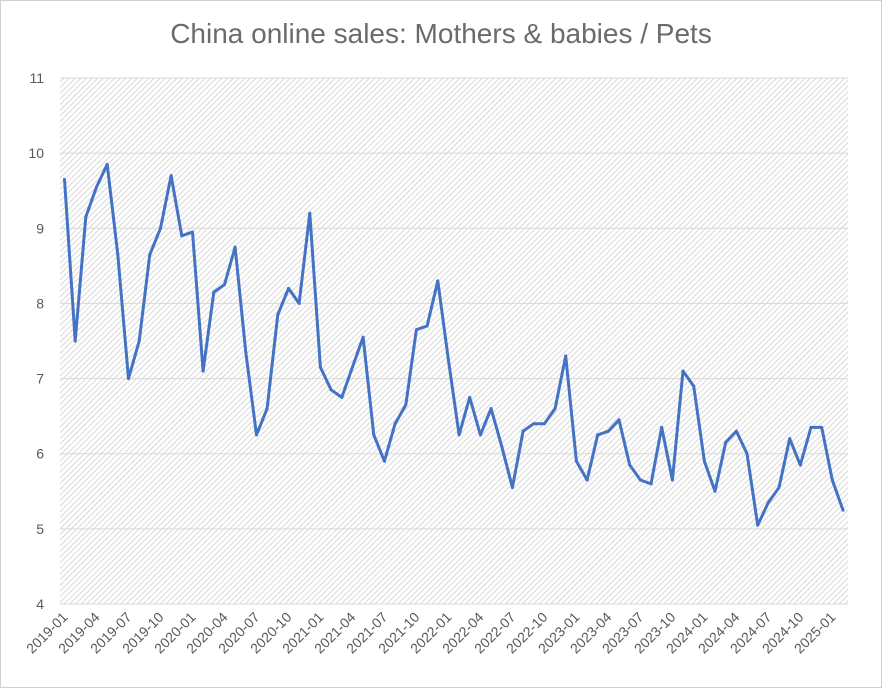 This screenshot has width=882, height=688. Describe the element at coordinates (36, 341) in the screenshot. I see `y-axis: 4 5 6 7 8 9 10 11` at that location.